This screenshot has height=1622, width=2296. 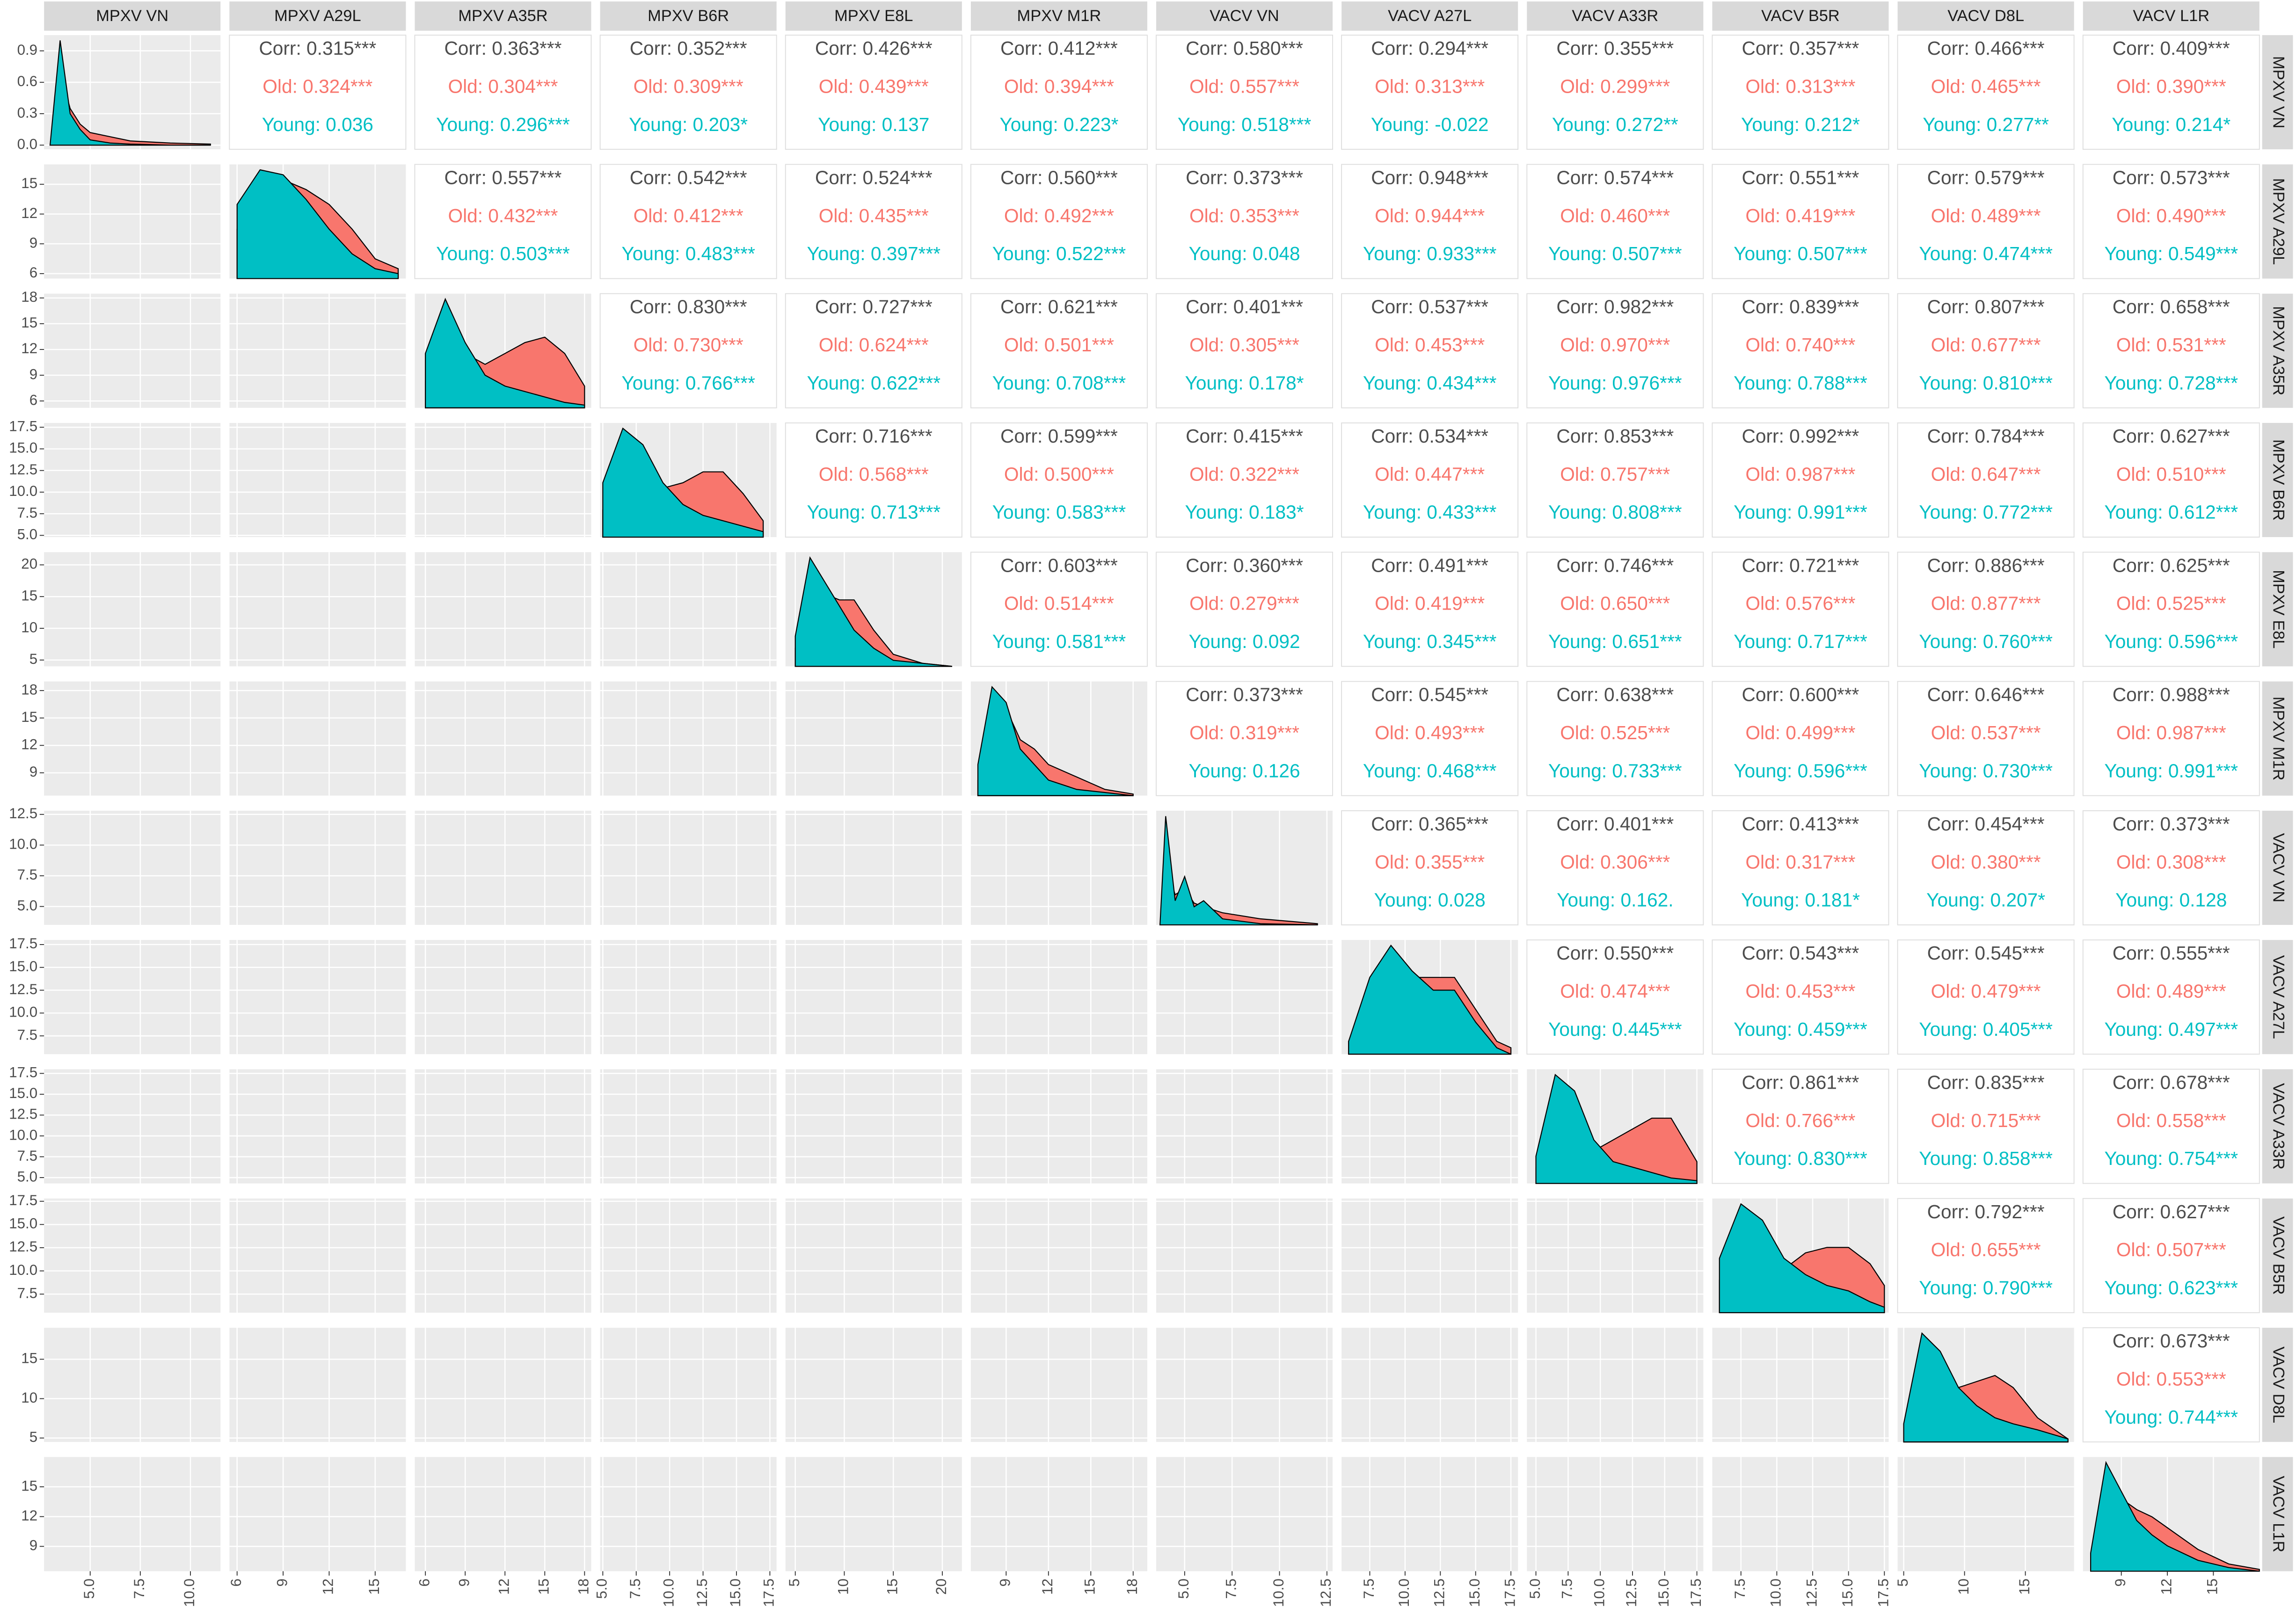 What do you see at coordinates (1986, 604) in the screenshot?
I see `corr-label: Old: 0.877***` at bounding box center [1986, 604].